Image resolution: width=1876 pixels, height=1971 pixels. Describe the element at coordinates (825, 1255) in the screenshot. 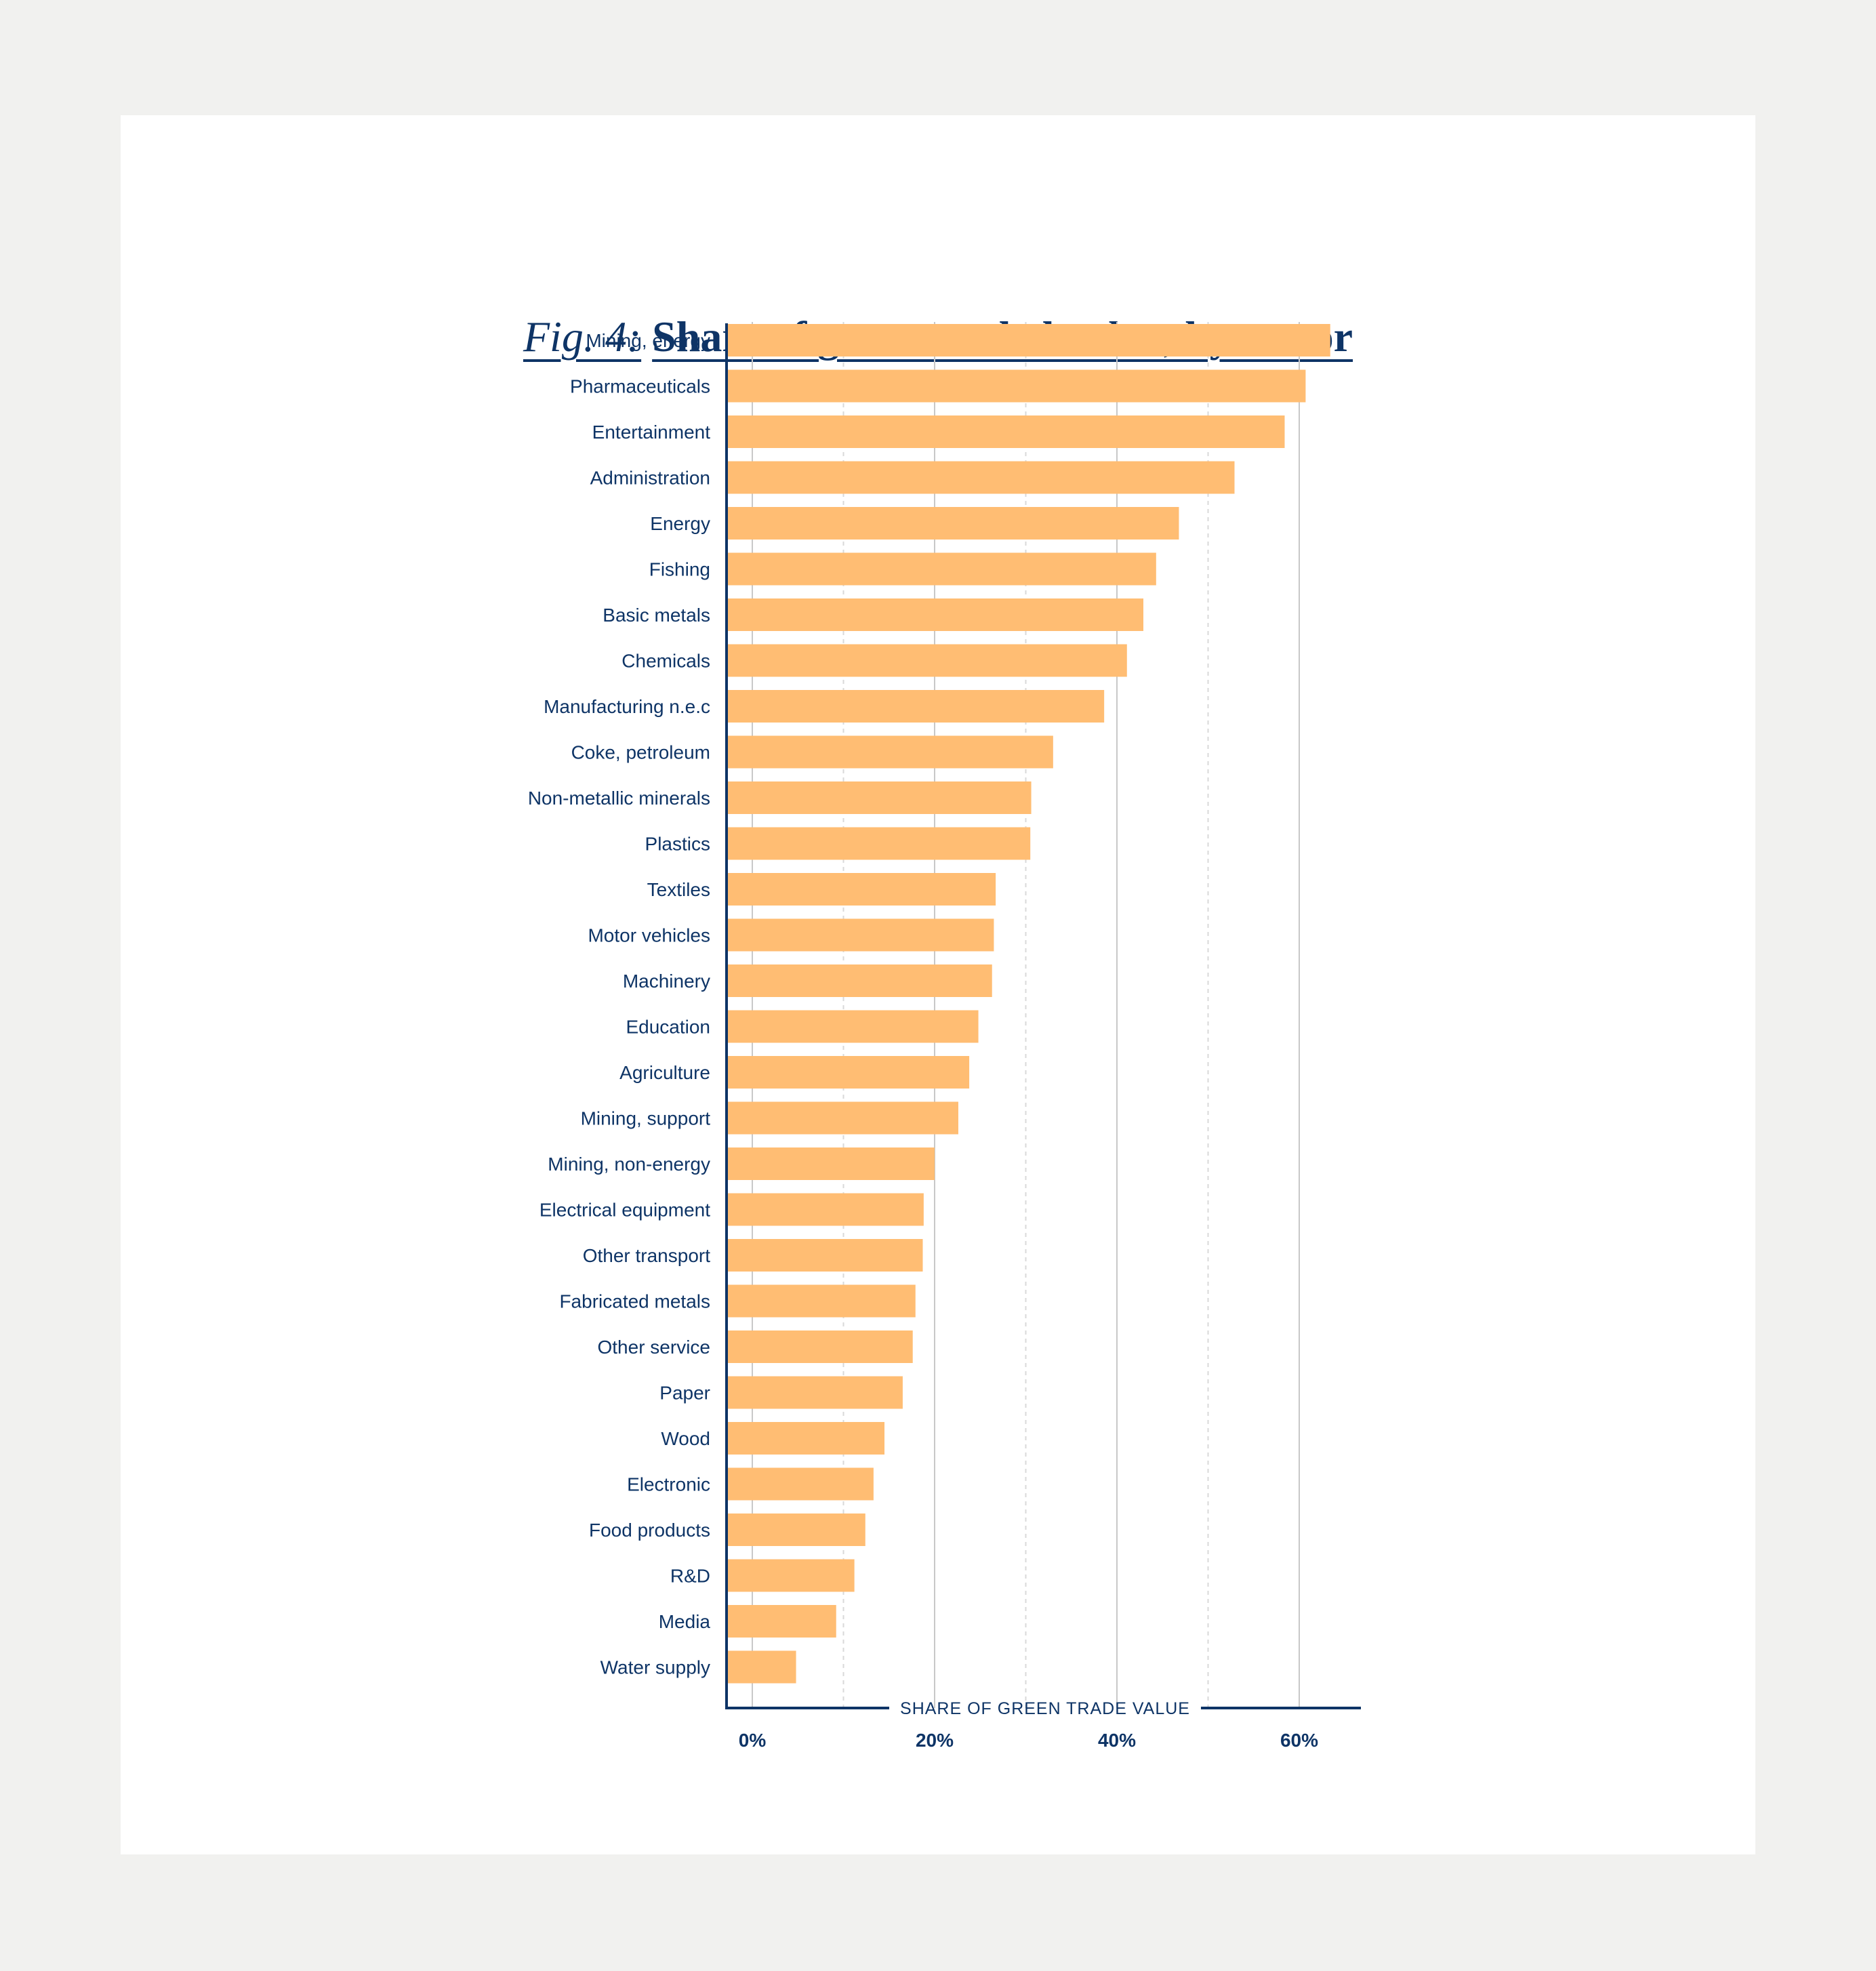

I see `bar-other-transport` at that location.